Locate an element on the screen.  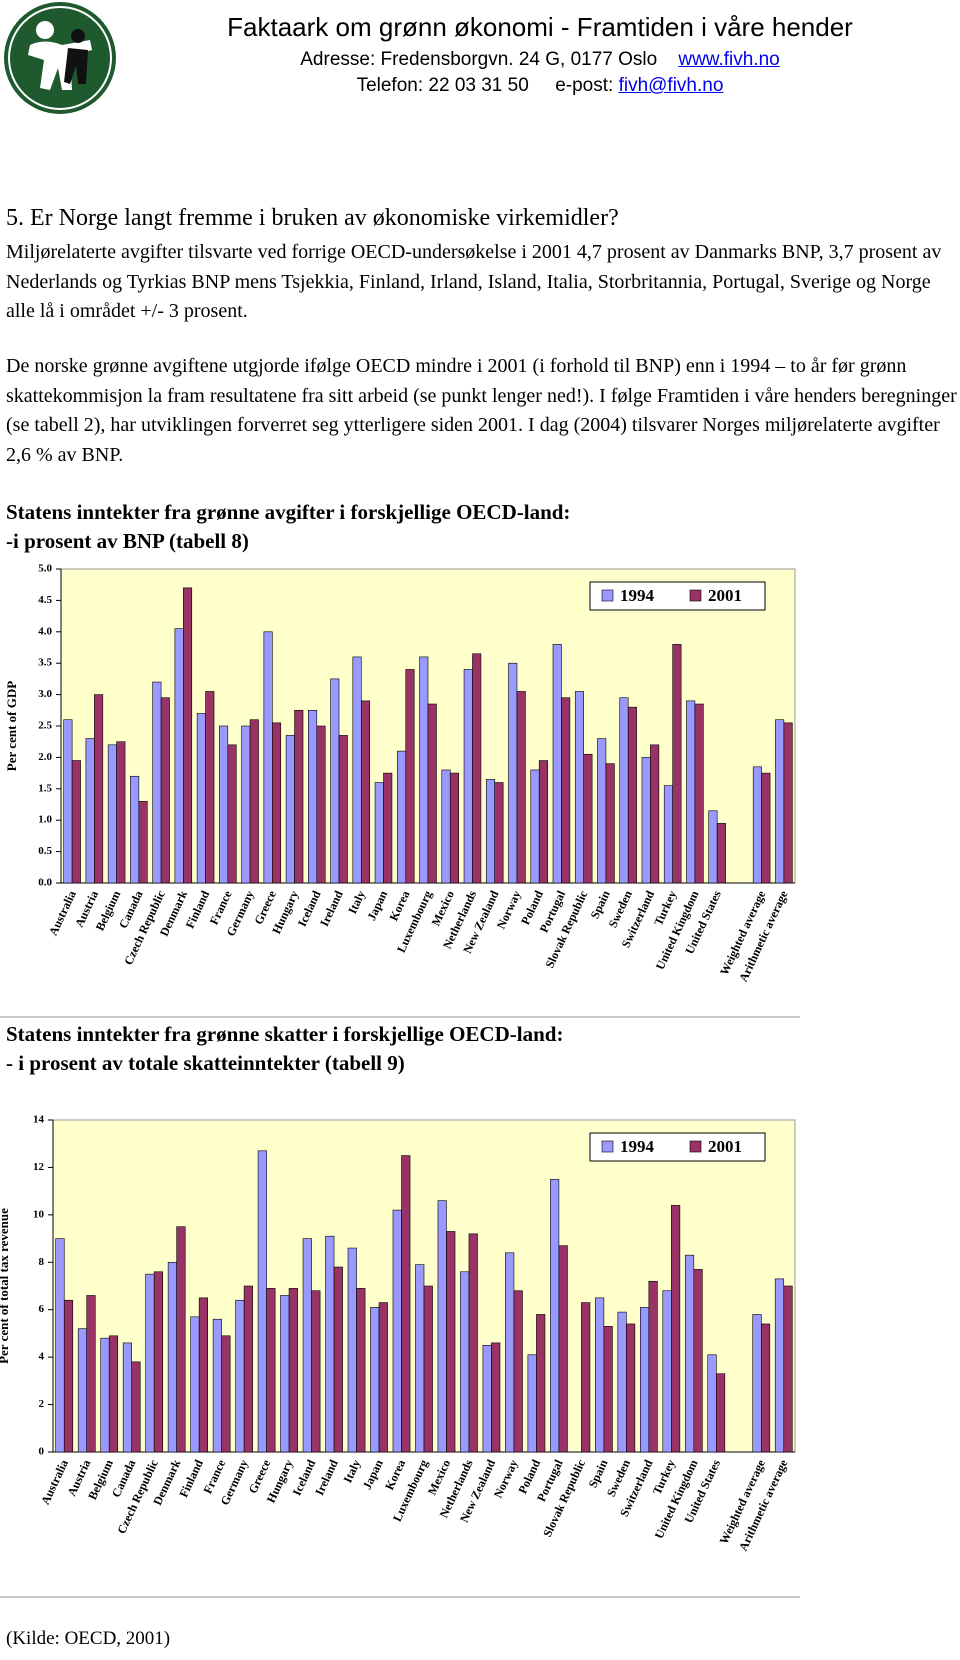
y-tick-label: 1.5 is located at coordinates (45, 788).